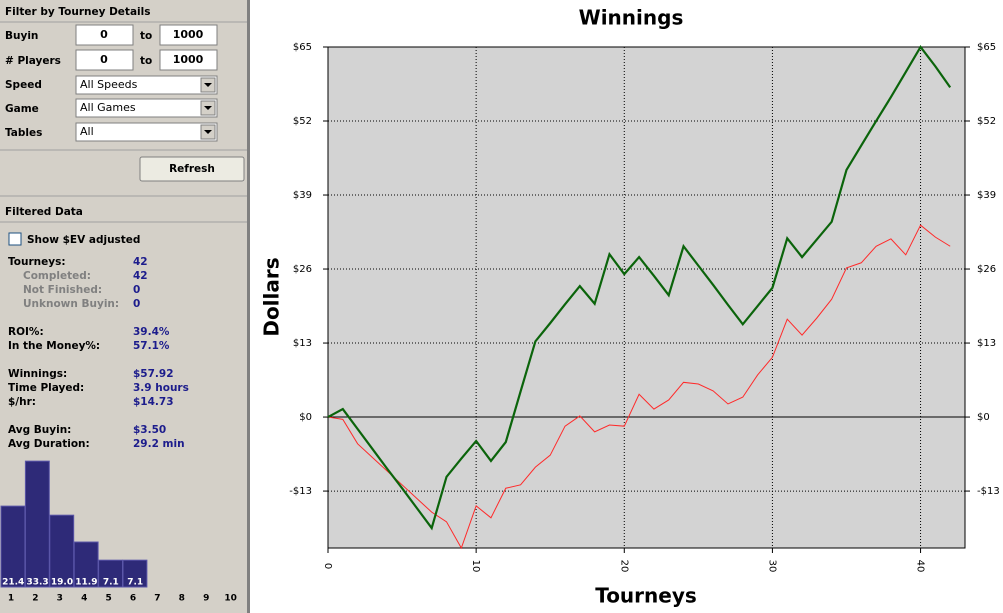  I want to click on section-title: Filtered Data, so click(44, 212).